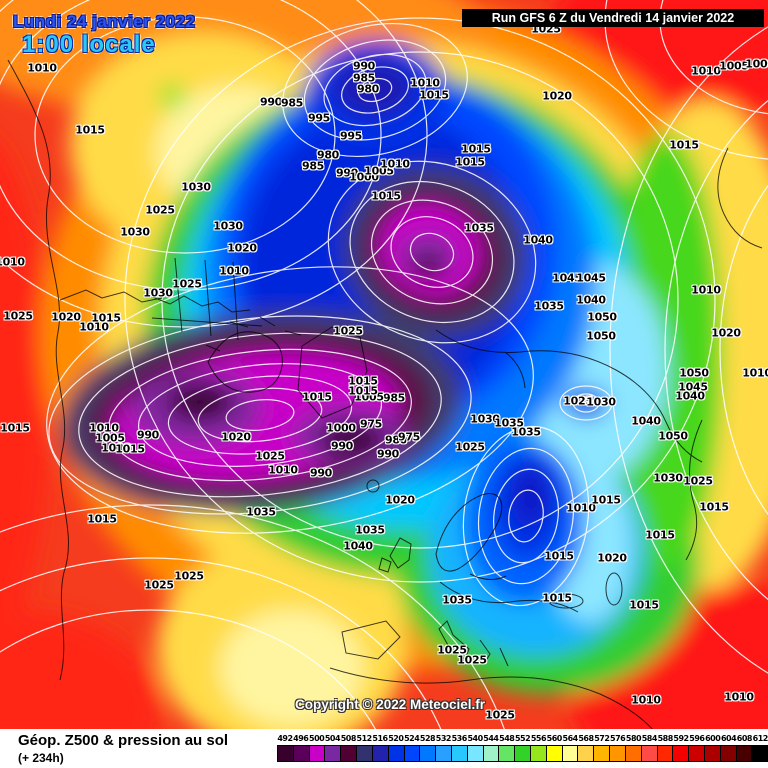  I want to click on scale-value: 568, so click(586, 738).